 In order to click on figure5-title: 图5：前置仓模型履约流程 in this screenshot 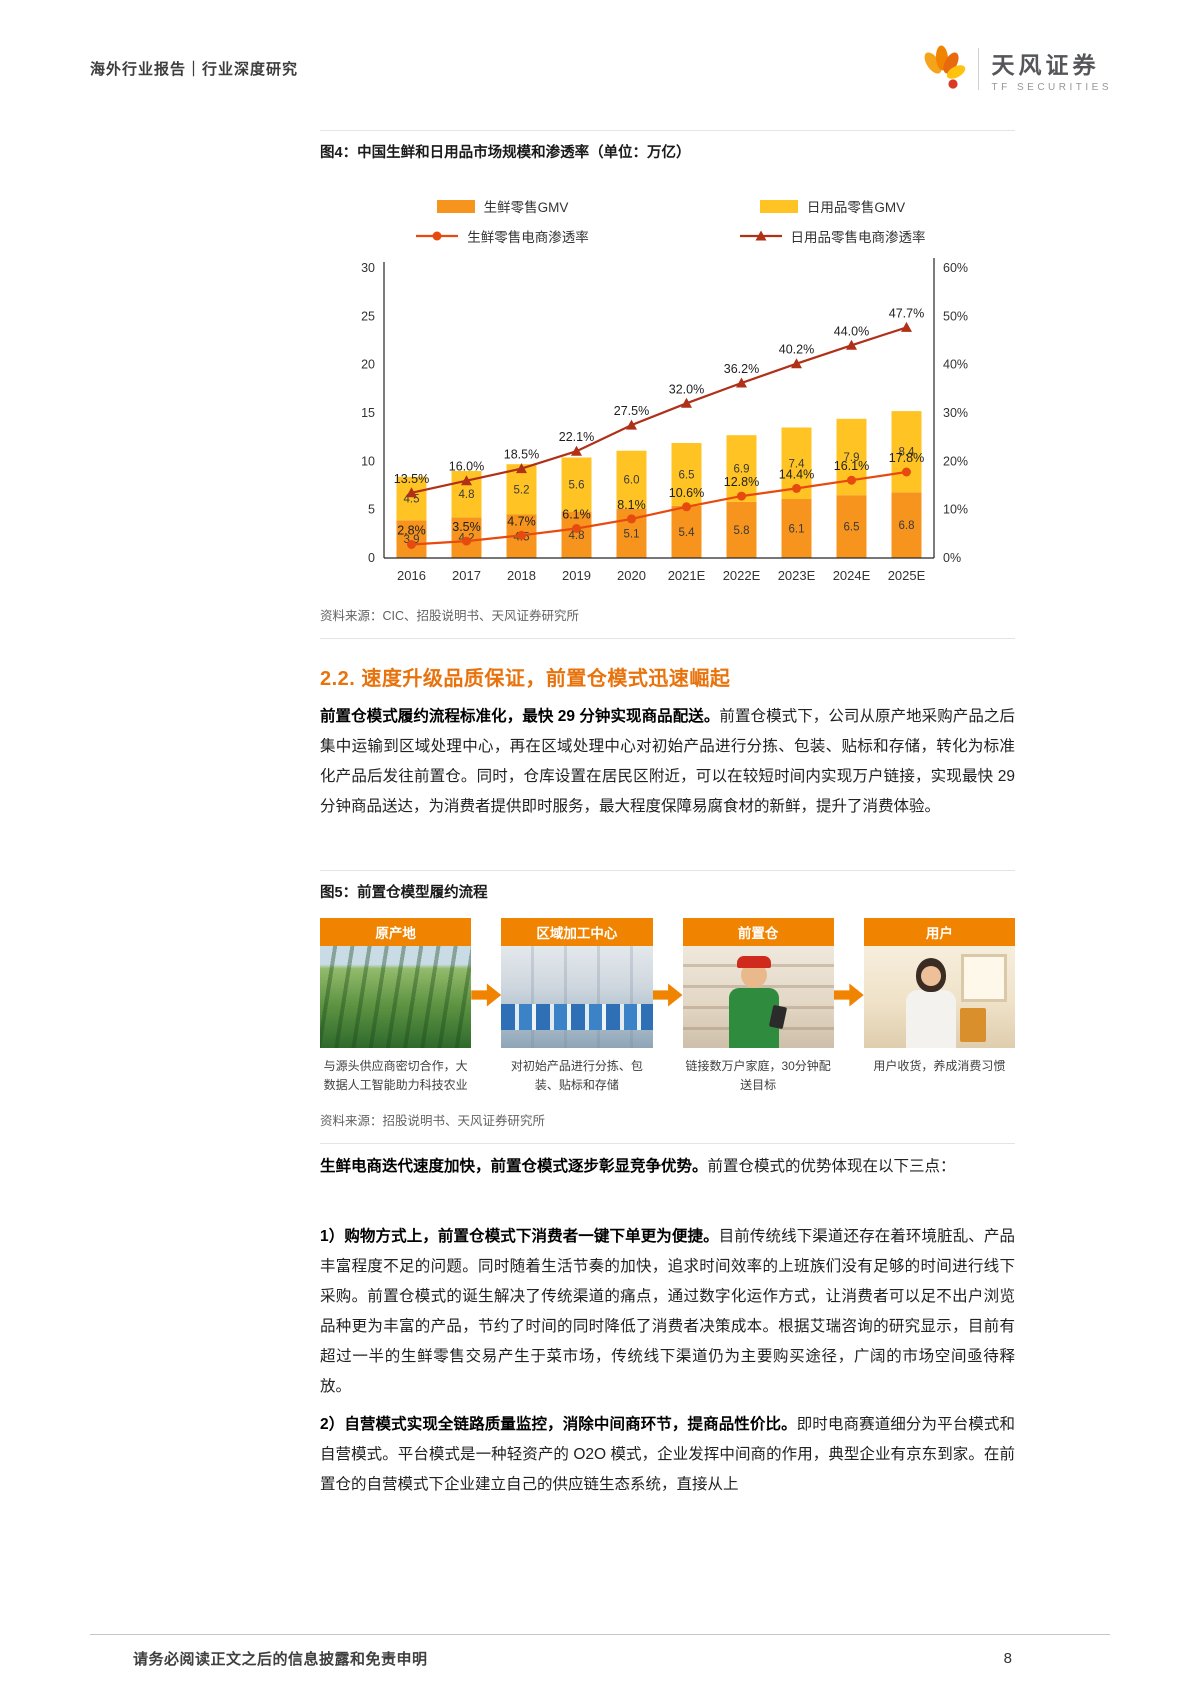, I will do `click(404, 893)`.